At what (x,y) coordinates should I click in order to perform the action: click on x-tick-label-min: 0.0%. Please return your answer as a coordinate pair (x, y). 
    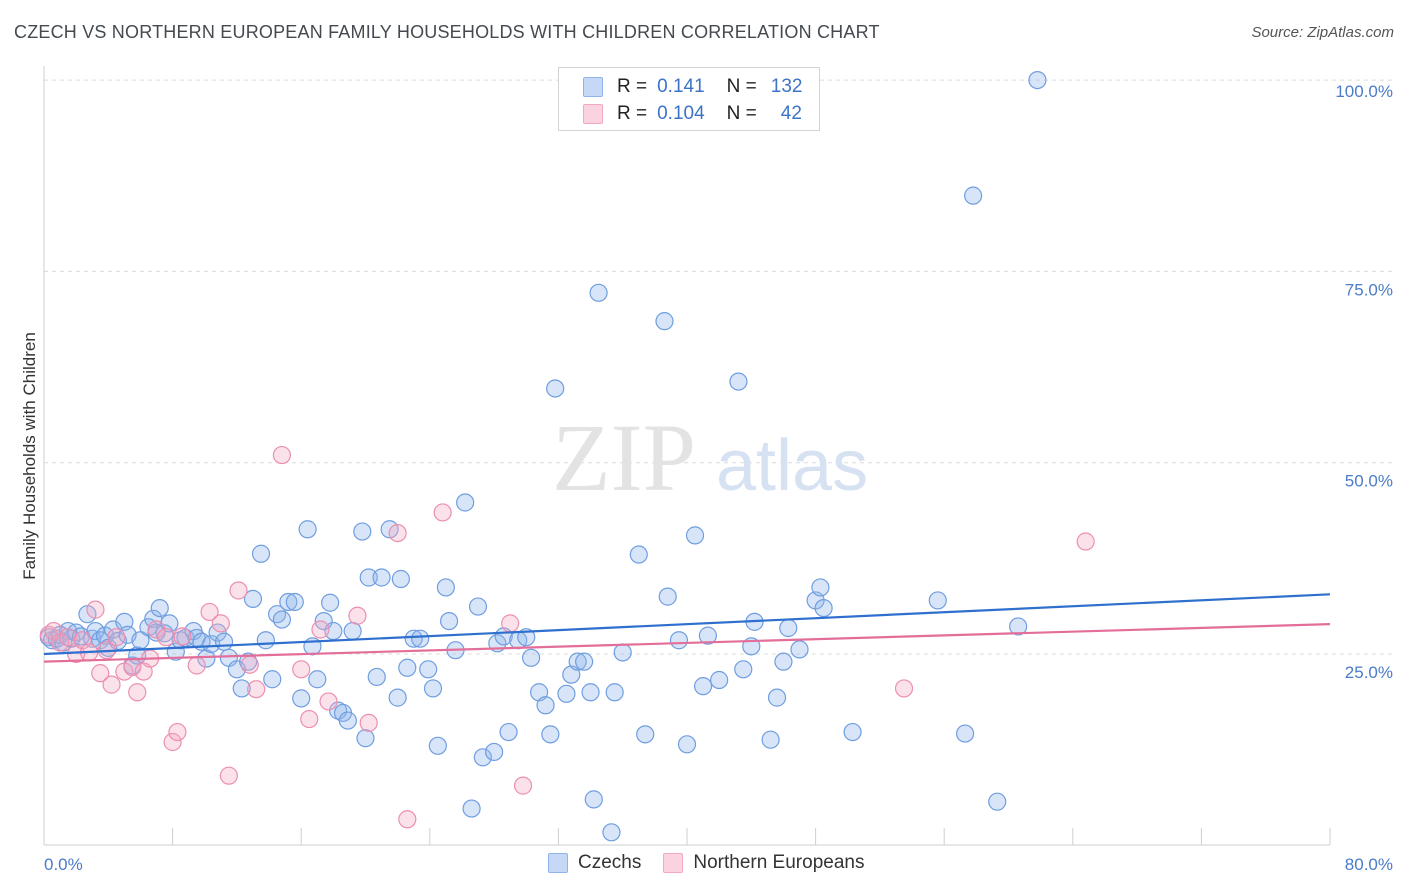
    Looking at the image, I should click on (63, 864).